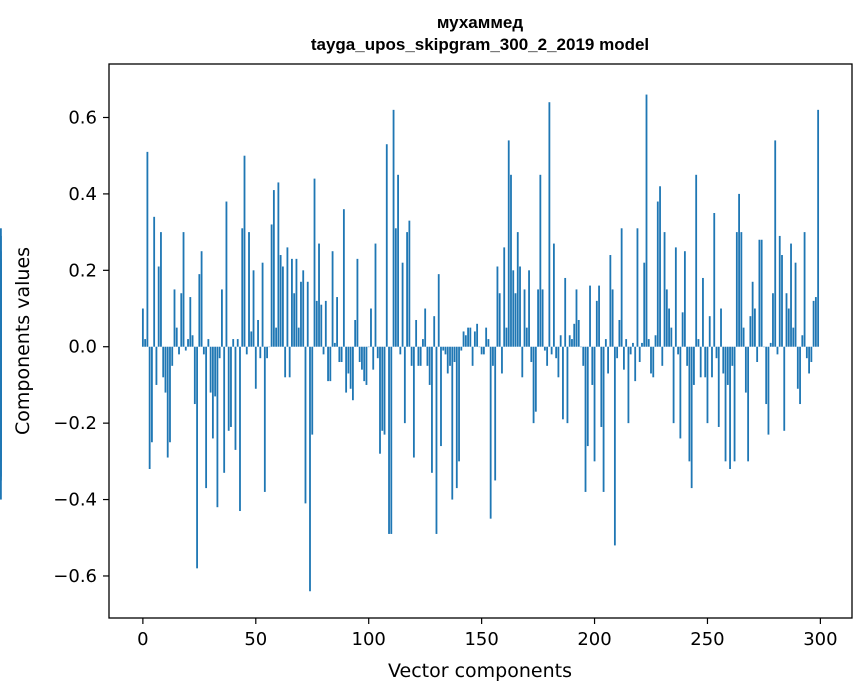 This screenshot has width=867, height=700. Describe the element at coordinates (255, 639) in the screenshot. I see `x-tick-label: 50` at that location.